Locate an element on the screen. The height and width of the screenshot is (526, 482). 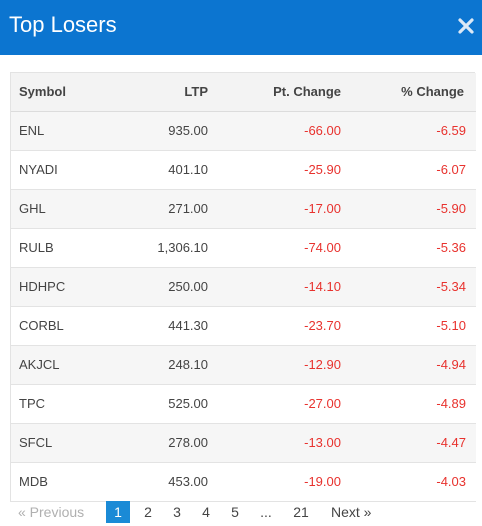
cell-pt-change: -27.00 is located at coordinates (274, 404).